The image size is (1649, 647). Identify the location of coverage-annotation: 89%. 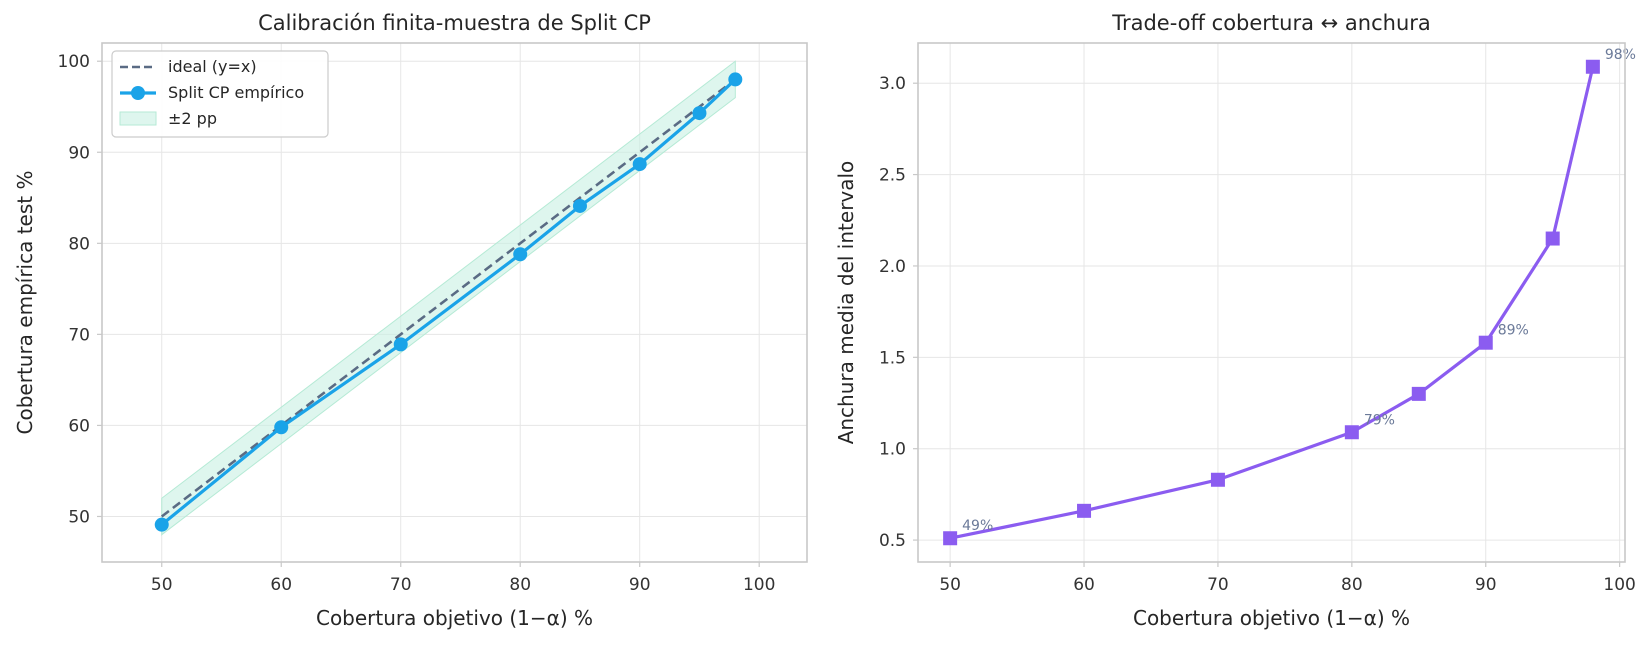
(1513, 331).